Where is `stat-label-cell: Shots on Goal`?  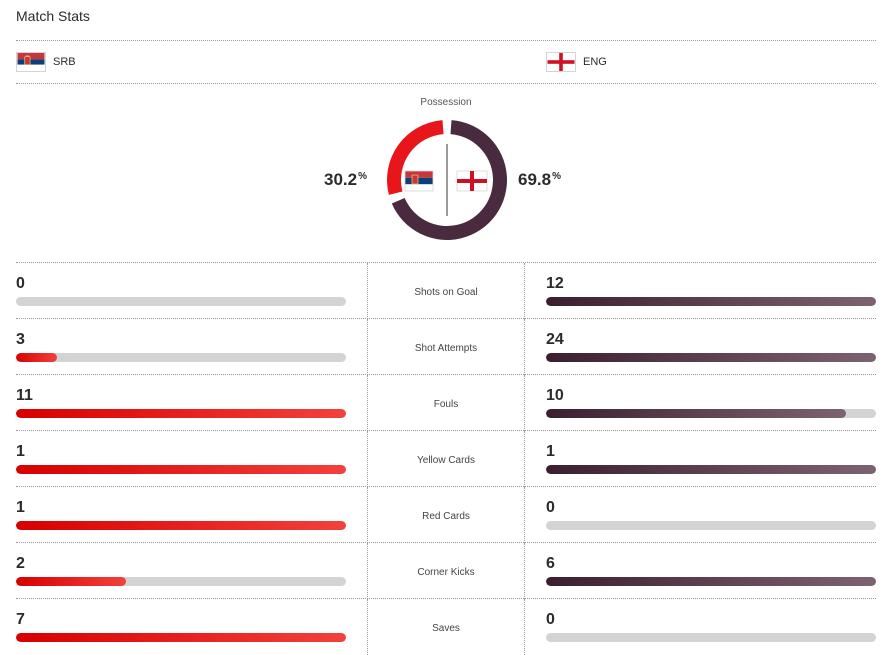 stat-label-cell: Shots on Goal is located at coordinates (446, 291).